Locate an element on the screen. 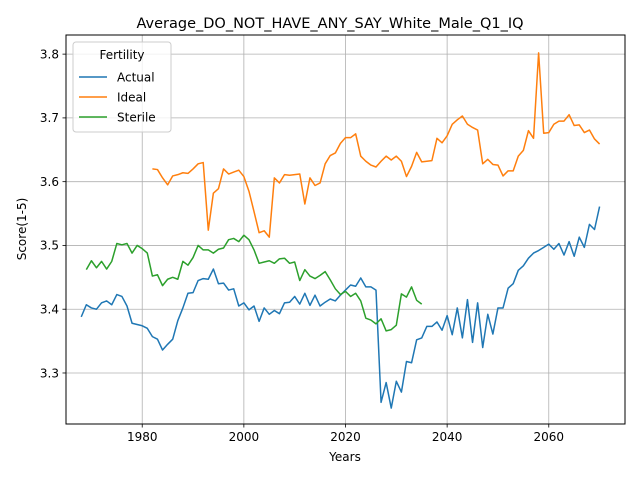  legend-label-ideal: Ideal is located at coordinates (131, 97).